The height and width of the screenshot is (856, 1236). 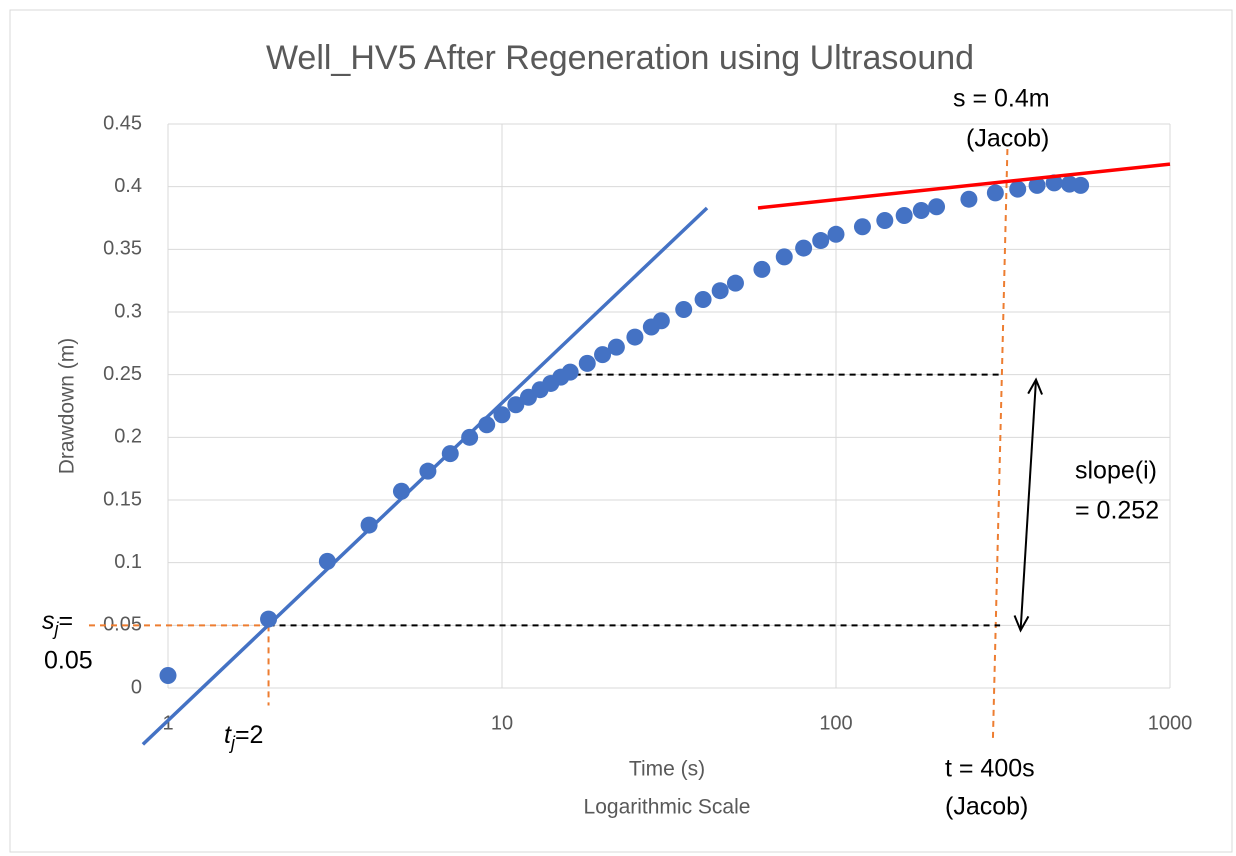 What do you see at coordinates (128, 311) in the screenshot?
I see `y-tick-label: 0.3` at bounding box center [128, 311].